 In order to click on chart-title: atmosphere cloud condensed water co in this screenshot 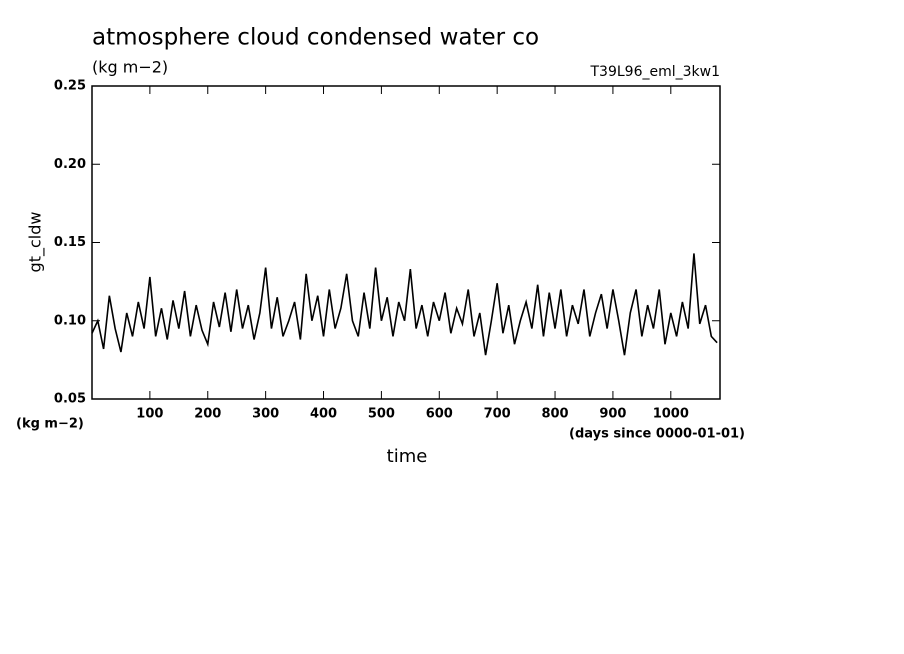, I will do `click(315, 38)`.